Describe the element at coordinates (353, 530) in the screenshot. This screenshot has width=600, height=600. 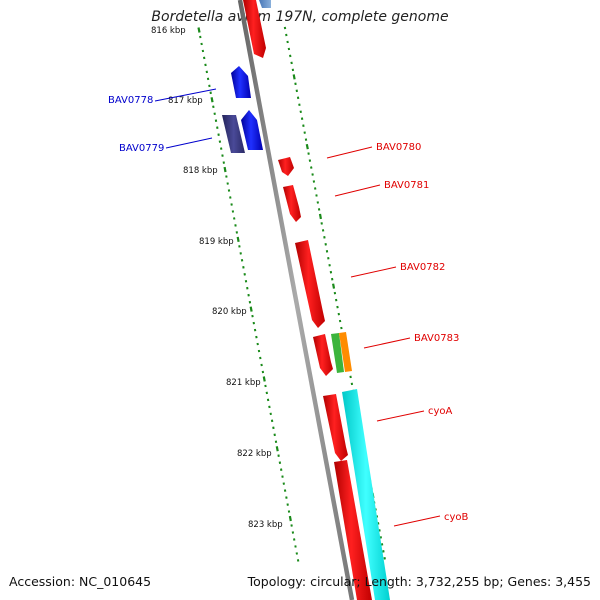
I see `gene-cyob` at that location.